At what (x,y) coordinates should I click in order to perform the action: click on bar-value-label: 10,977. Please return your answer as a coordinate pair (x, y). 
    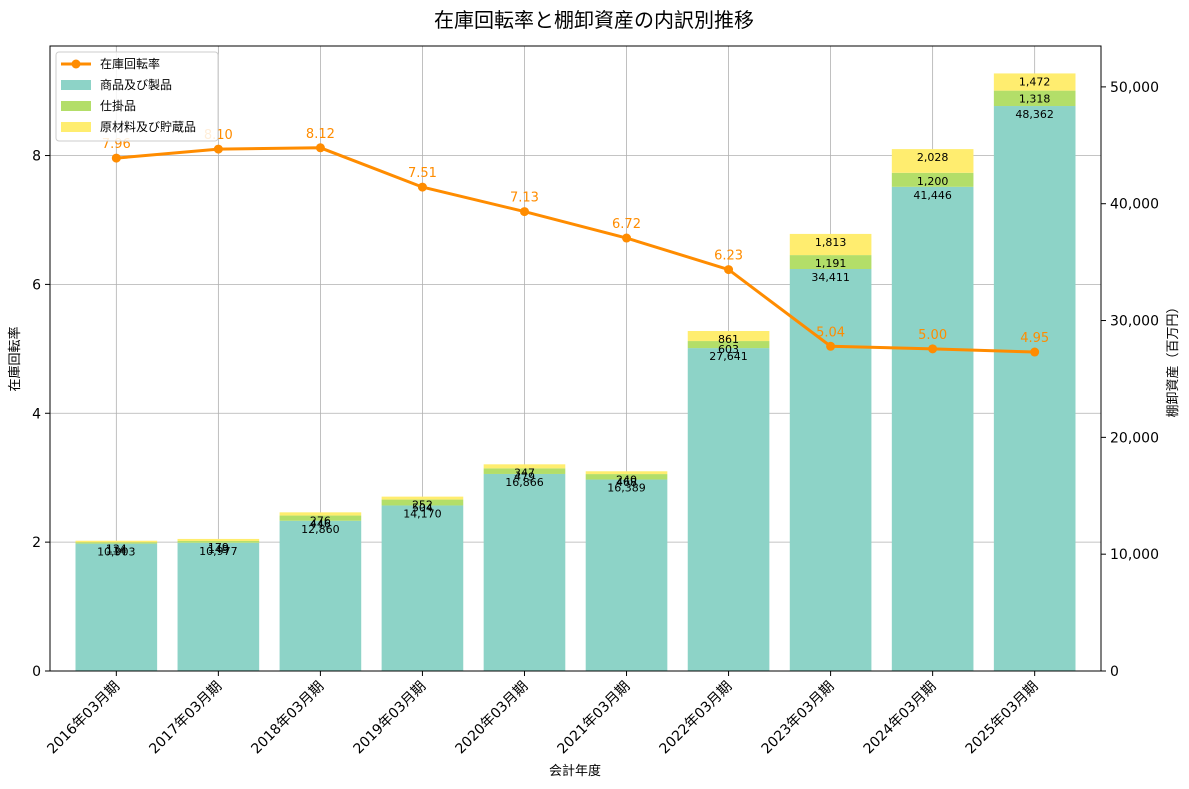
    Looking at the image, I should click on (218, 551).